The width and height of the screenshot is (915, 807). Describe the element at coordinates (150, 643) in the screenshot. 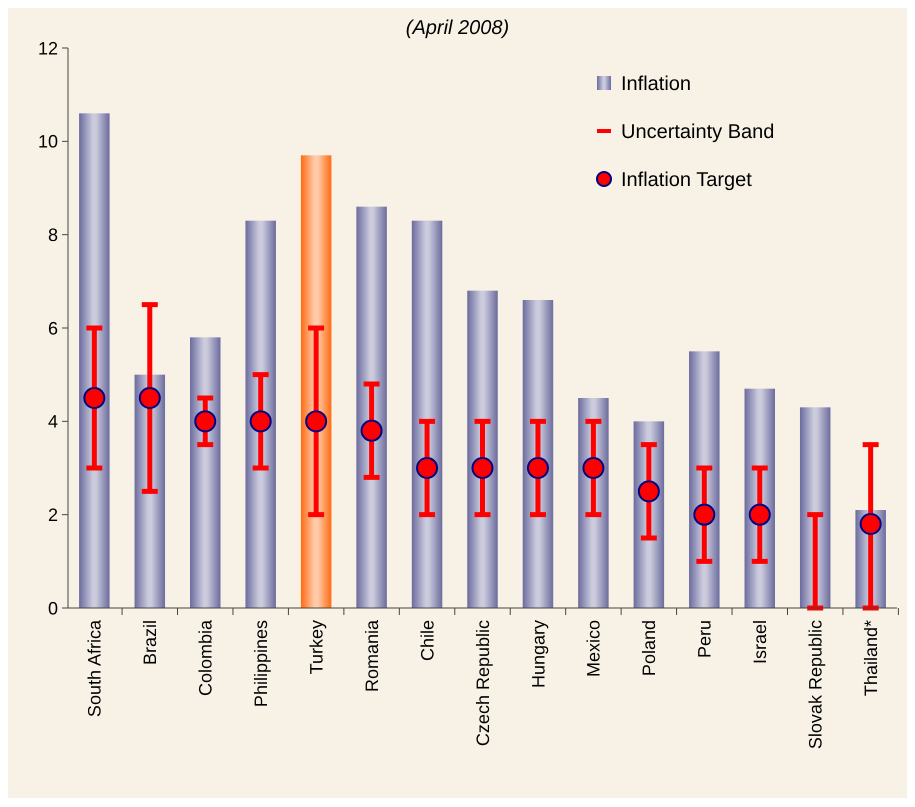

I see `x-tick-label: Brazil` at that location.